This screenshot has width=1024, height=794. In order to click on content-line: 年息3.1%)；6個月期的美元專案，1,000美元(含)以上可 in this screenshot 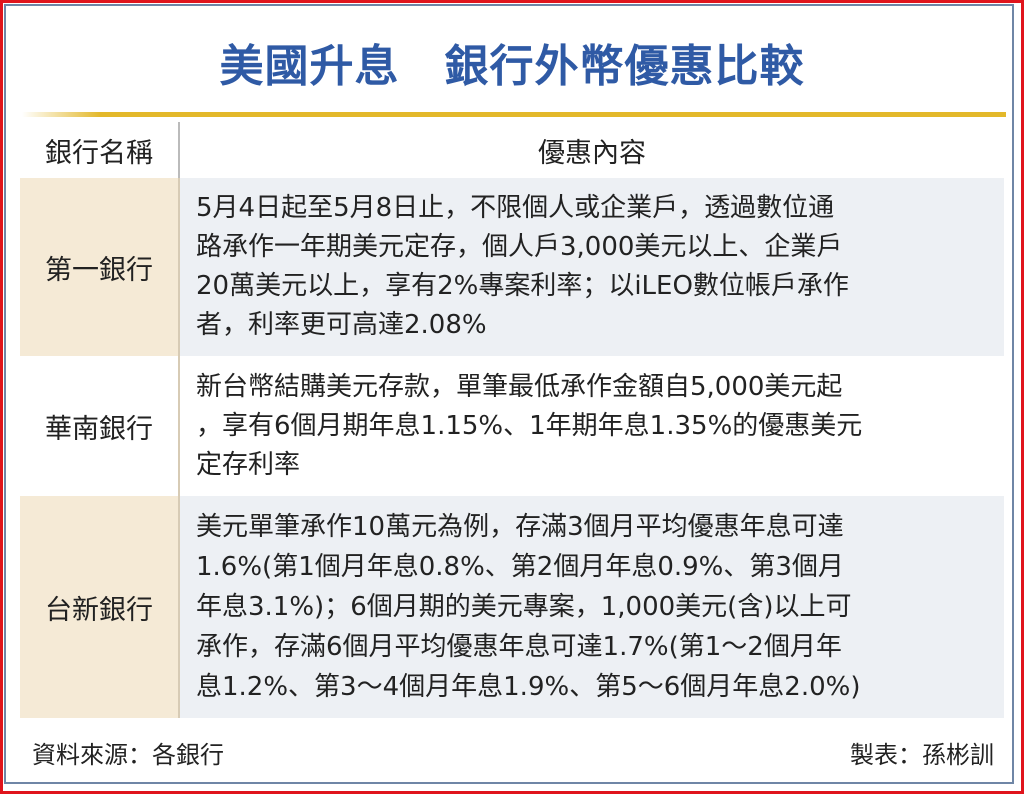, I will do `click(524, 607)`.